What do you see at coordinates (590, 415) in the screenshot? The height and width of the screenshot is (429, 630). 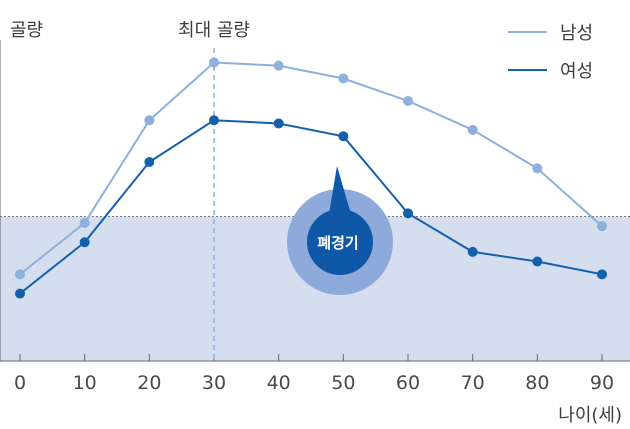 I see `x-axis-label: 나이(세)` at bounding box center [590, 415].